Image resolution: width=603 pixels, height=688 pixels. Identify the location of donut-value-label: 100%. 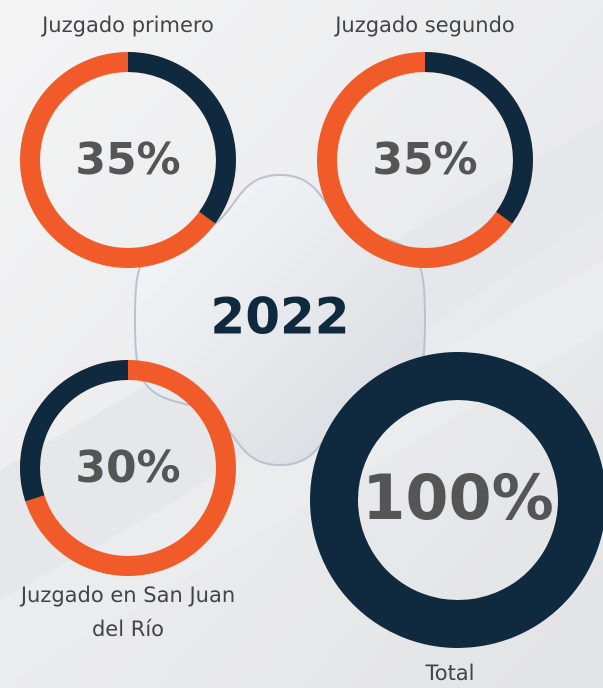
(458, 497).